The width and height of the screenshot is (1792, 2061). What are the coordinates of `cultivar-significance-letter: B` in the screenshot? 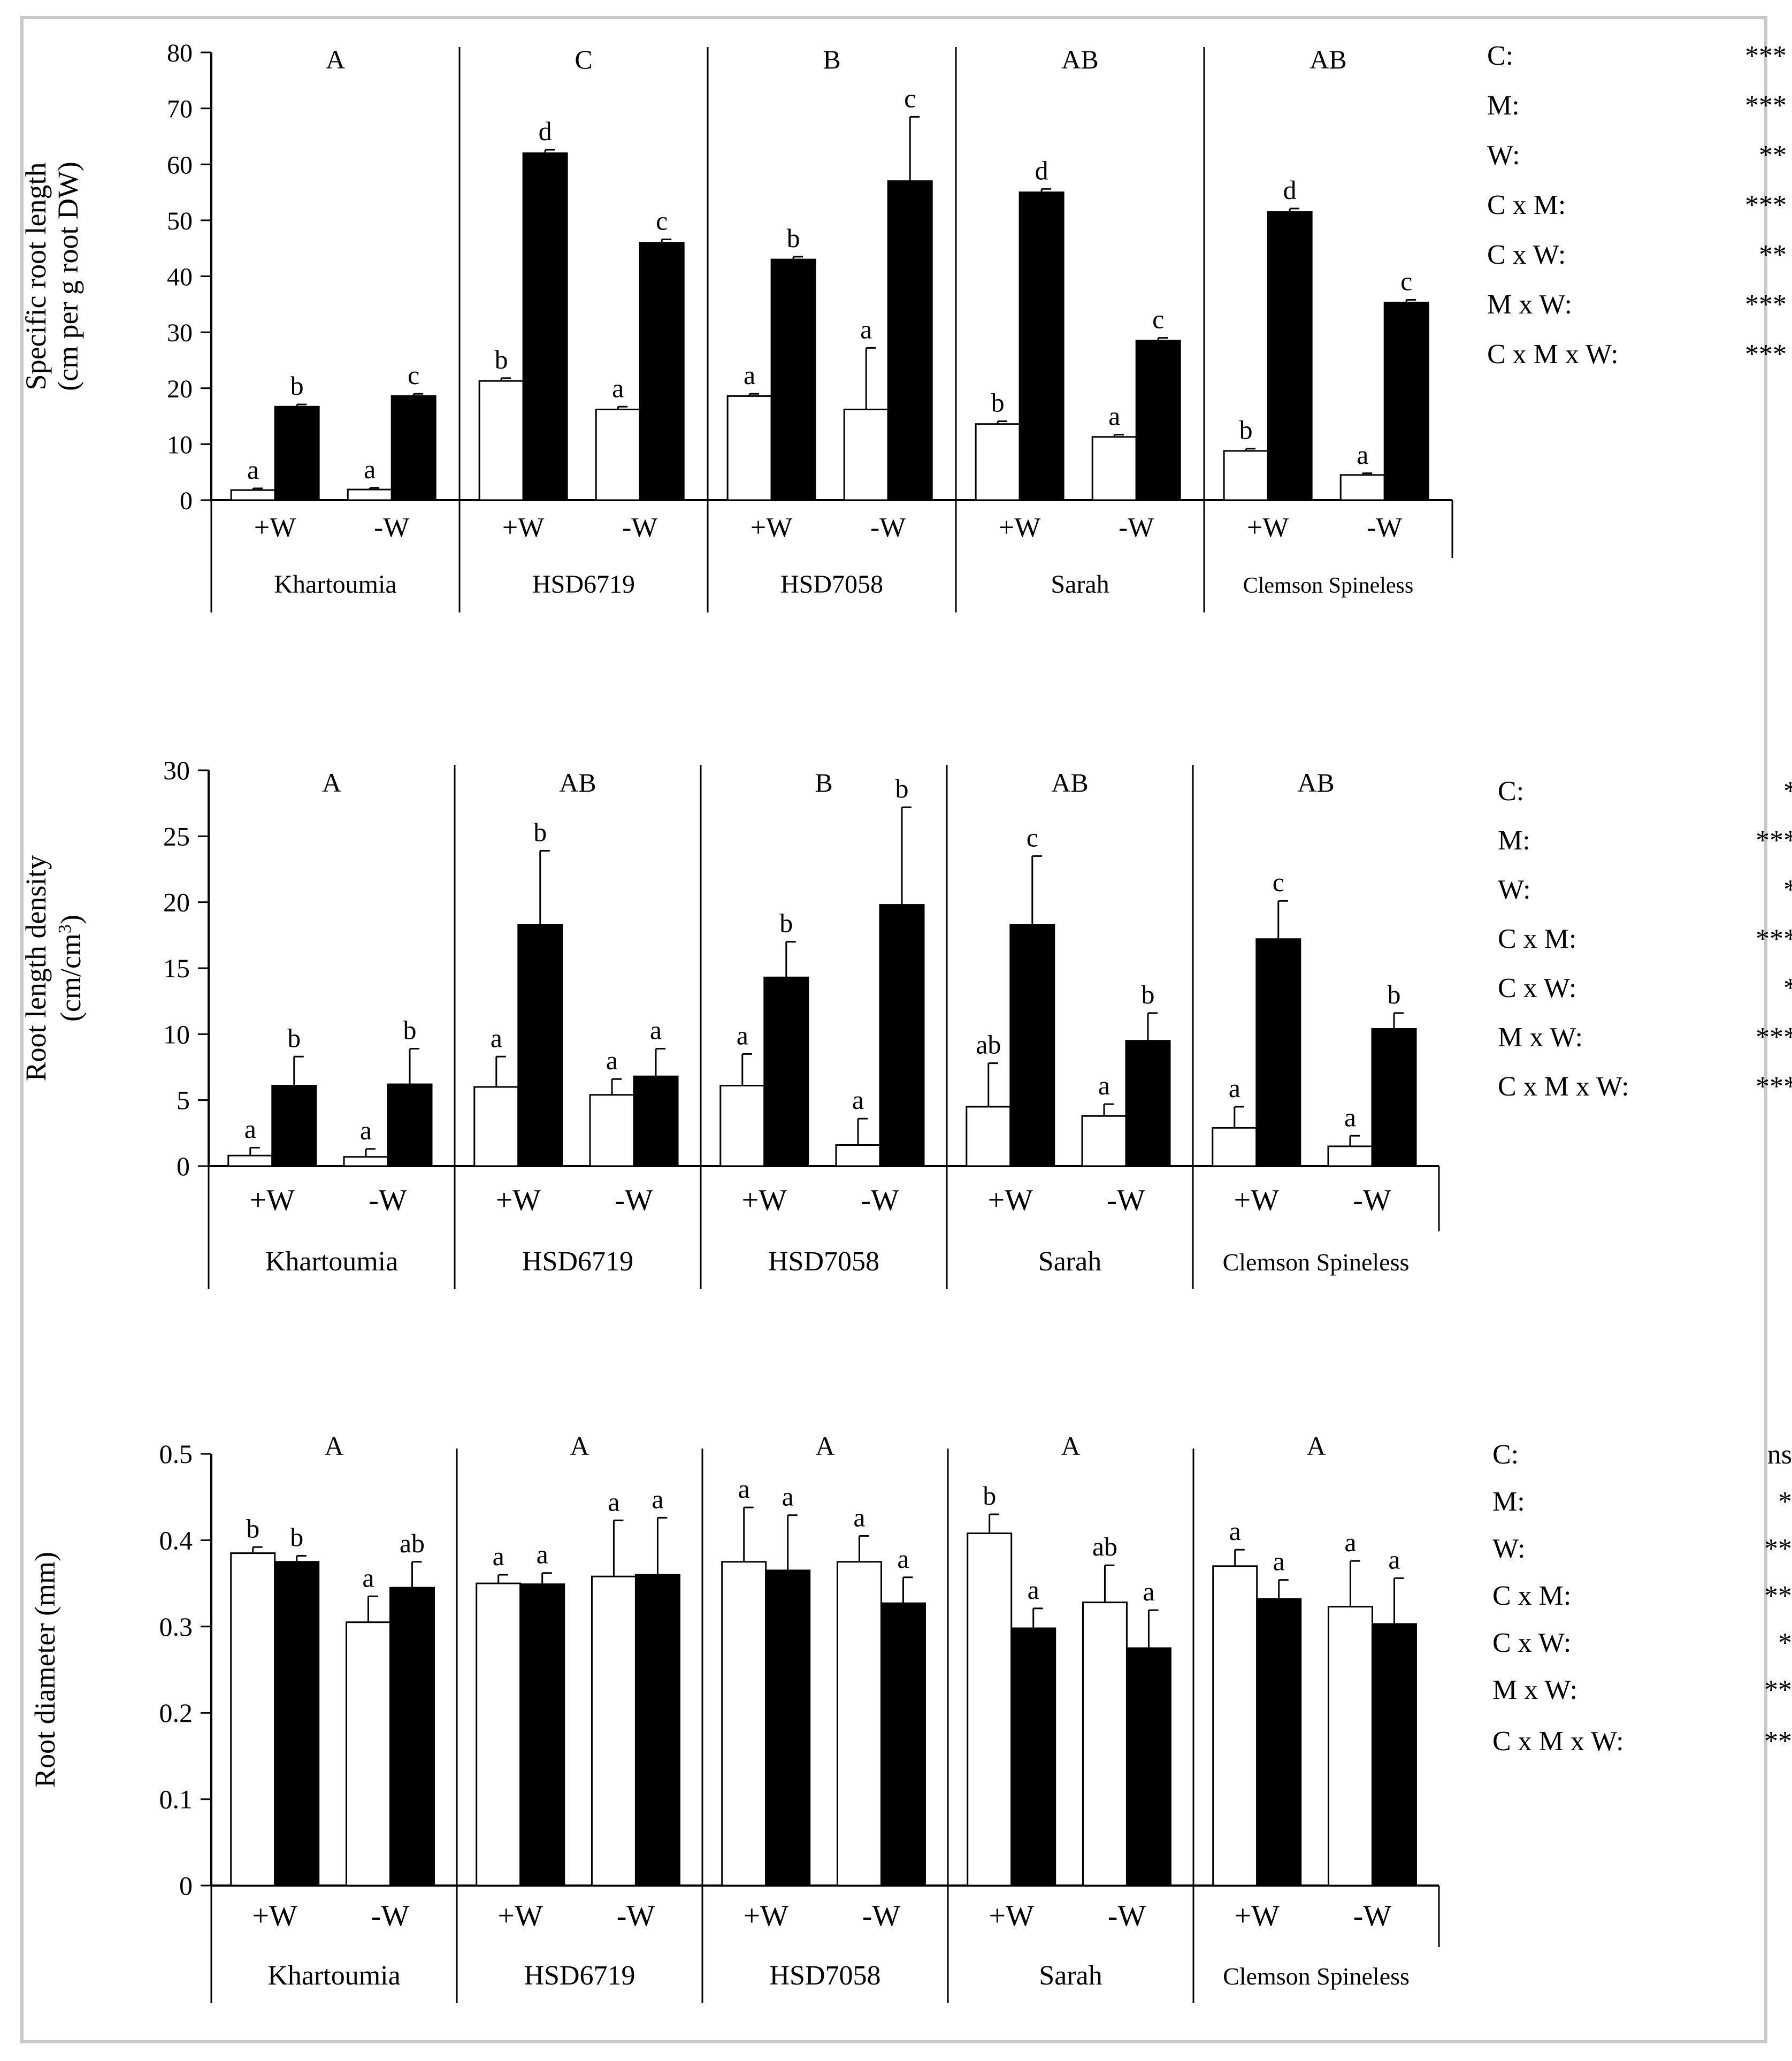 It's located at (831, 59).